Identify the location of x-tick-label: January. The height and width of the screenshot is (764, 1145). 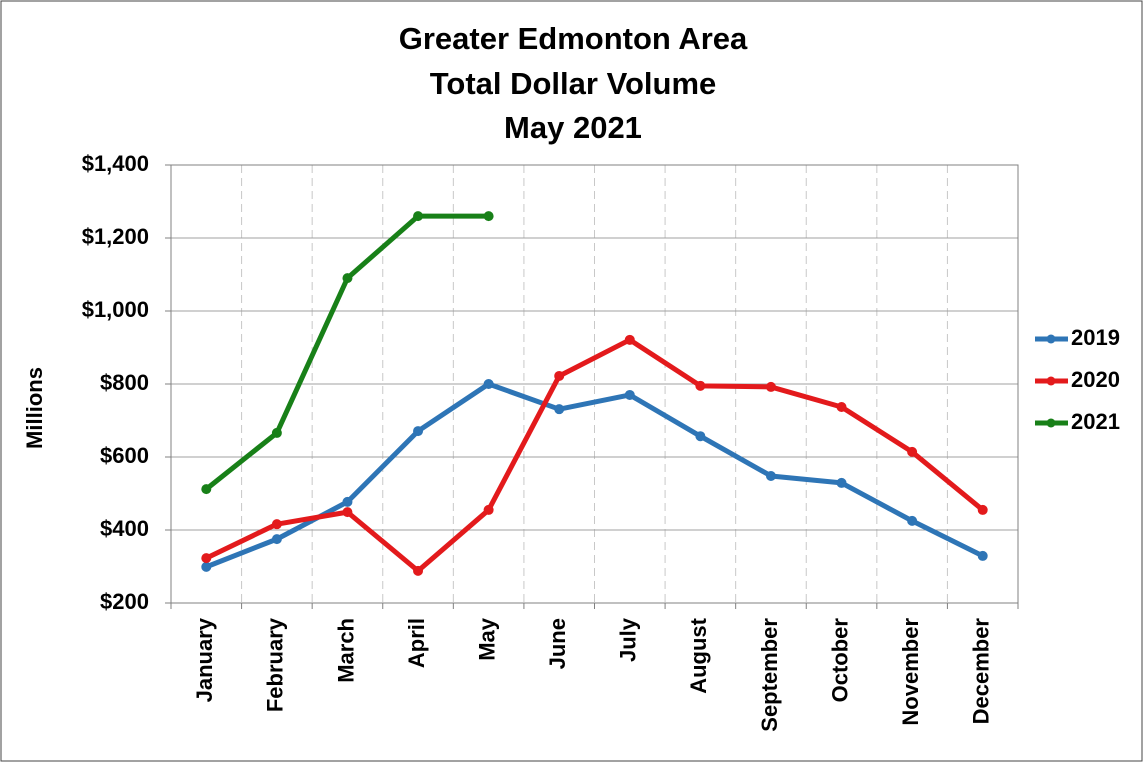
(204, 659).